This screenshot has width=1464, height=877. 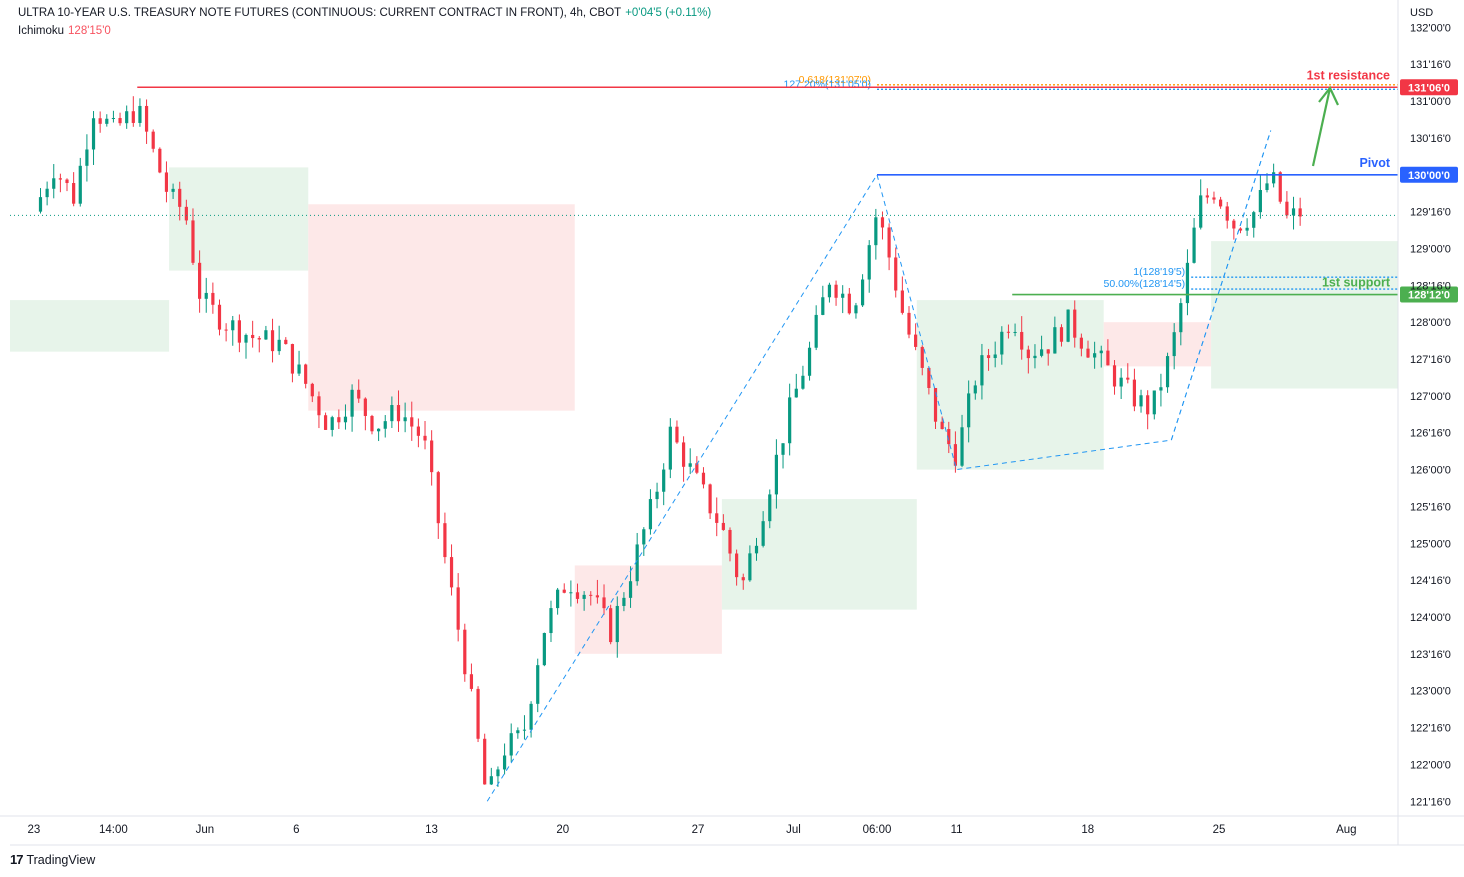 I want to click on tradingview-brand: 17 TradingView, so click(x=52, y=859).